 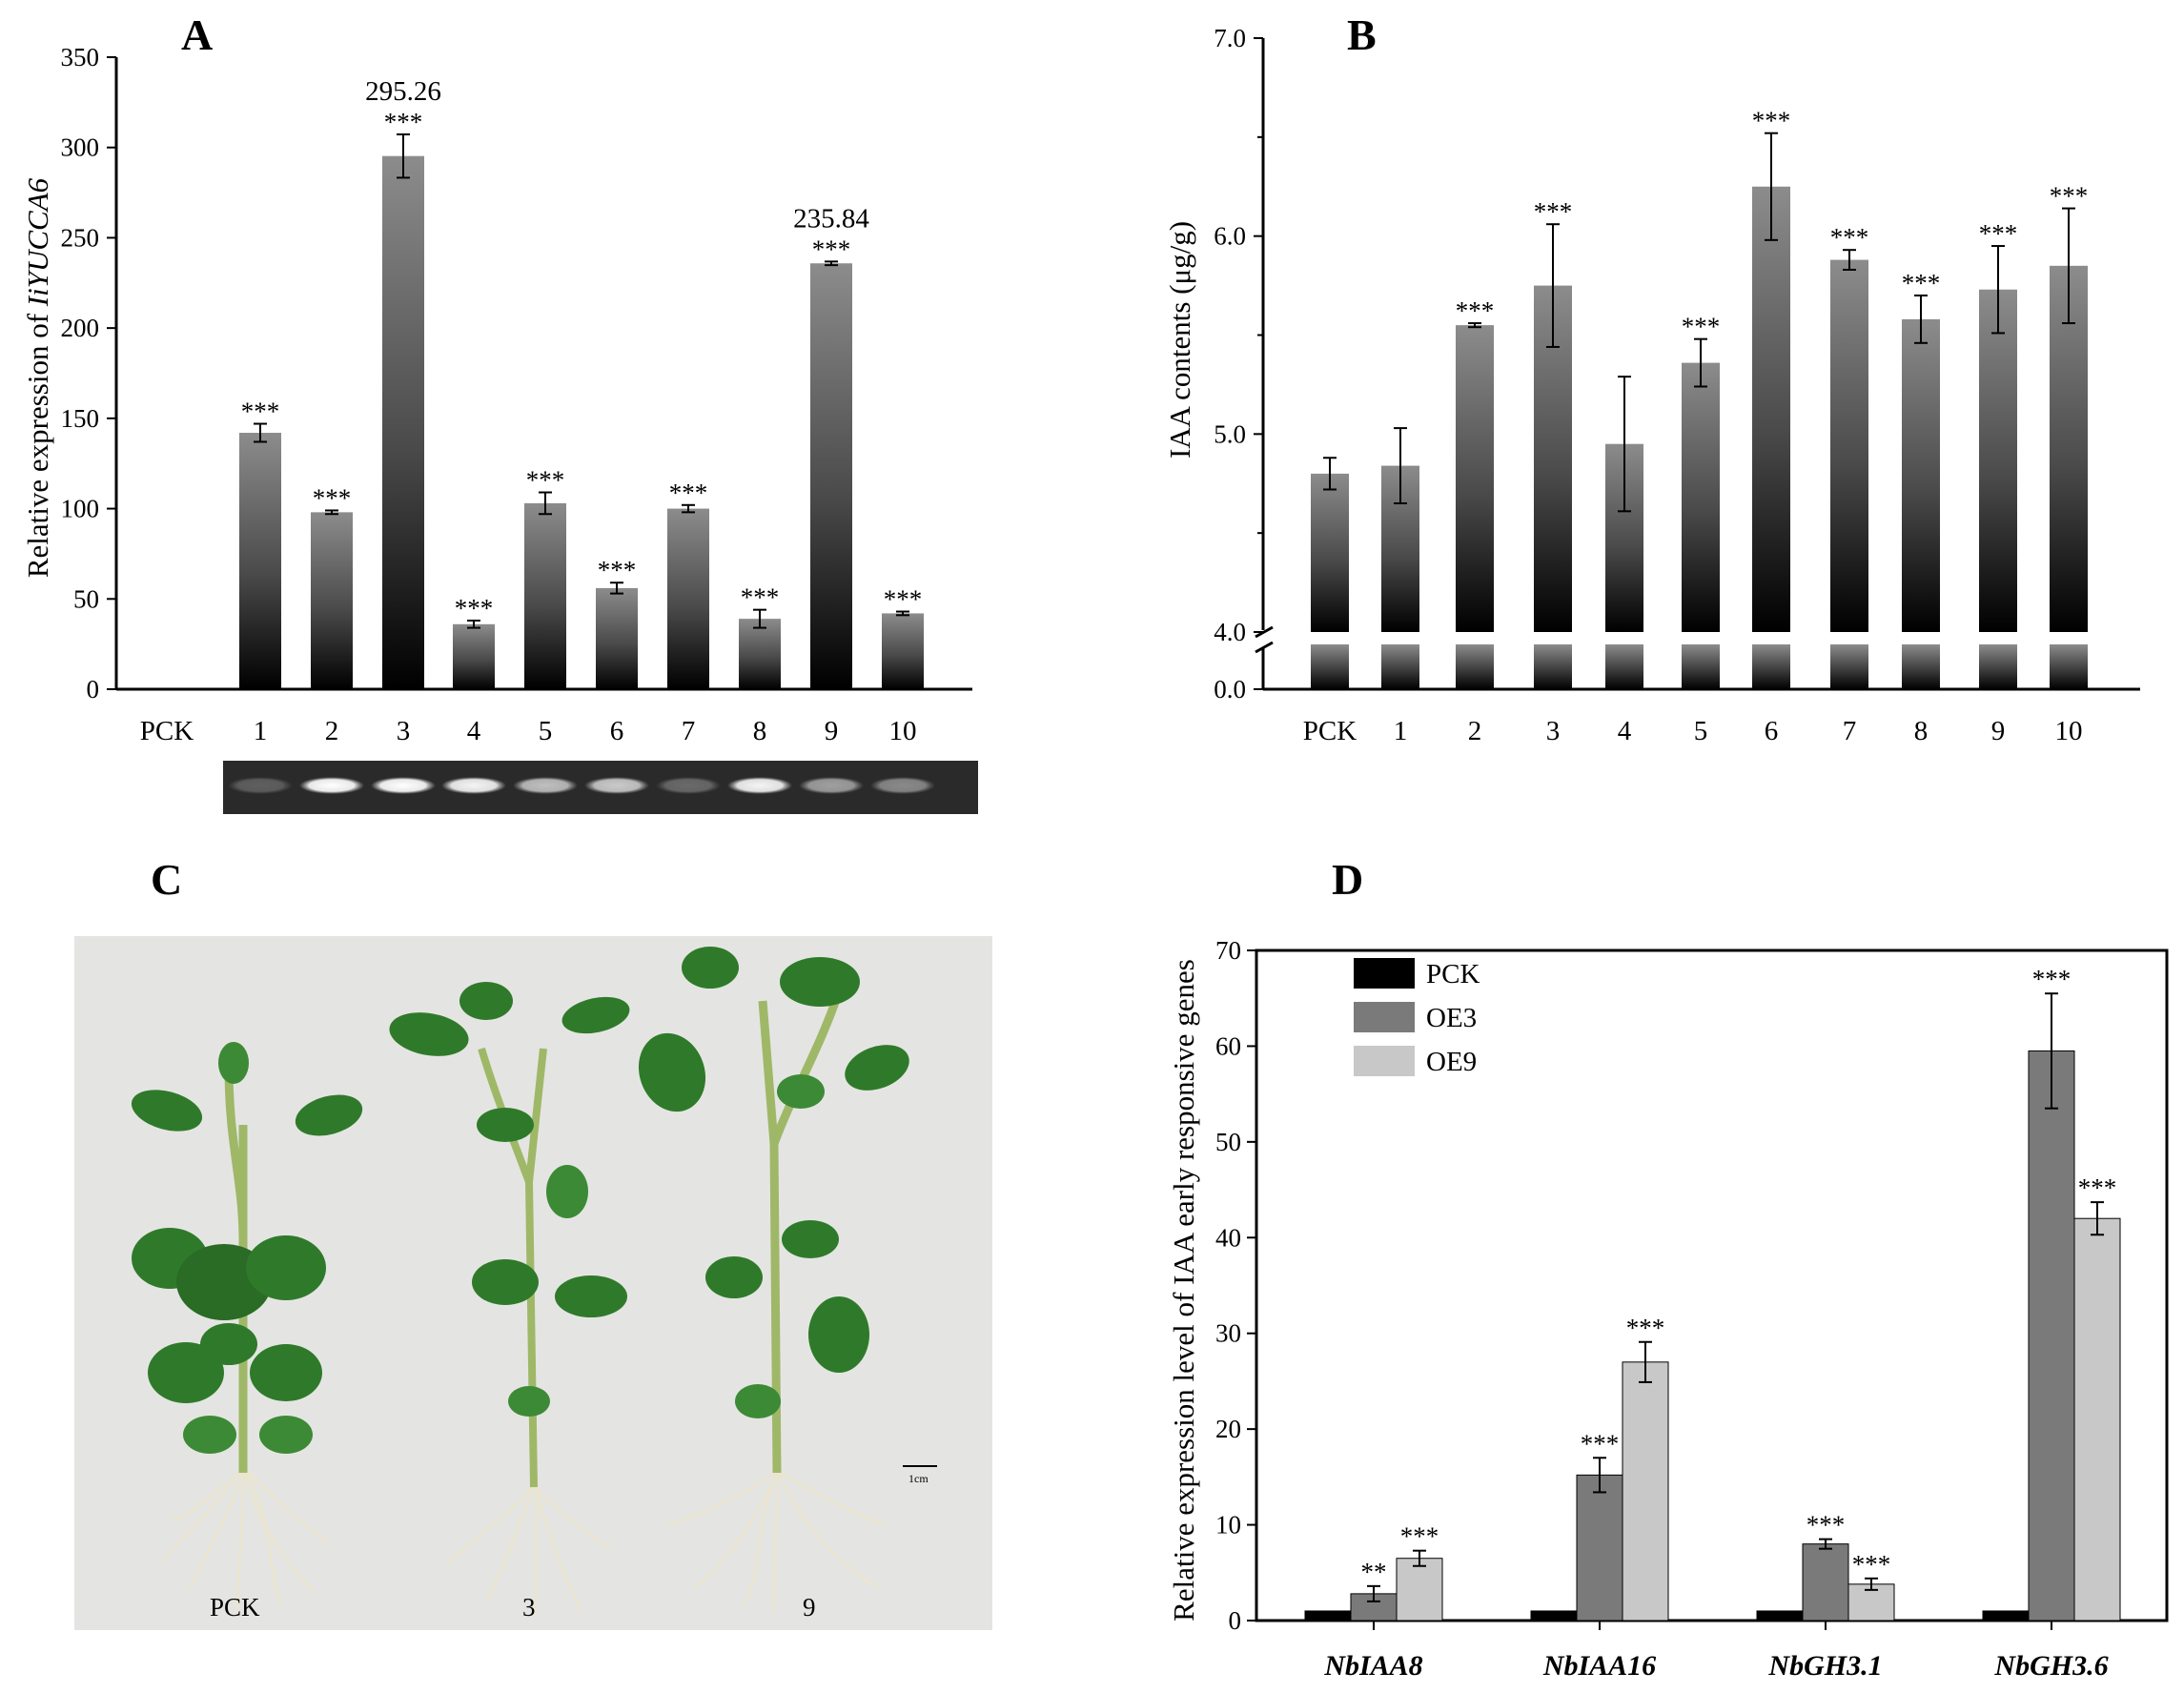 I want to click on y-tick-label-d: 0, so click(x=1235, y=1620).